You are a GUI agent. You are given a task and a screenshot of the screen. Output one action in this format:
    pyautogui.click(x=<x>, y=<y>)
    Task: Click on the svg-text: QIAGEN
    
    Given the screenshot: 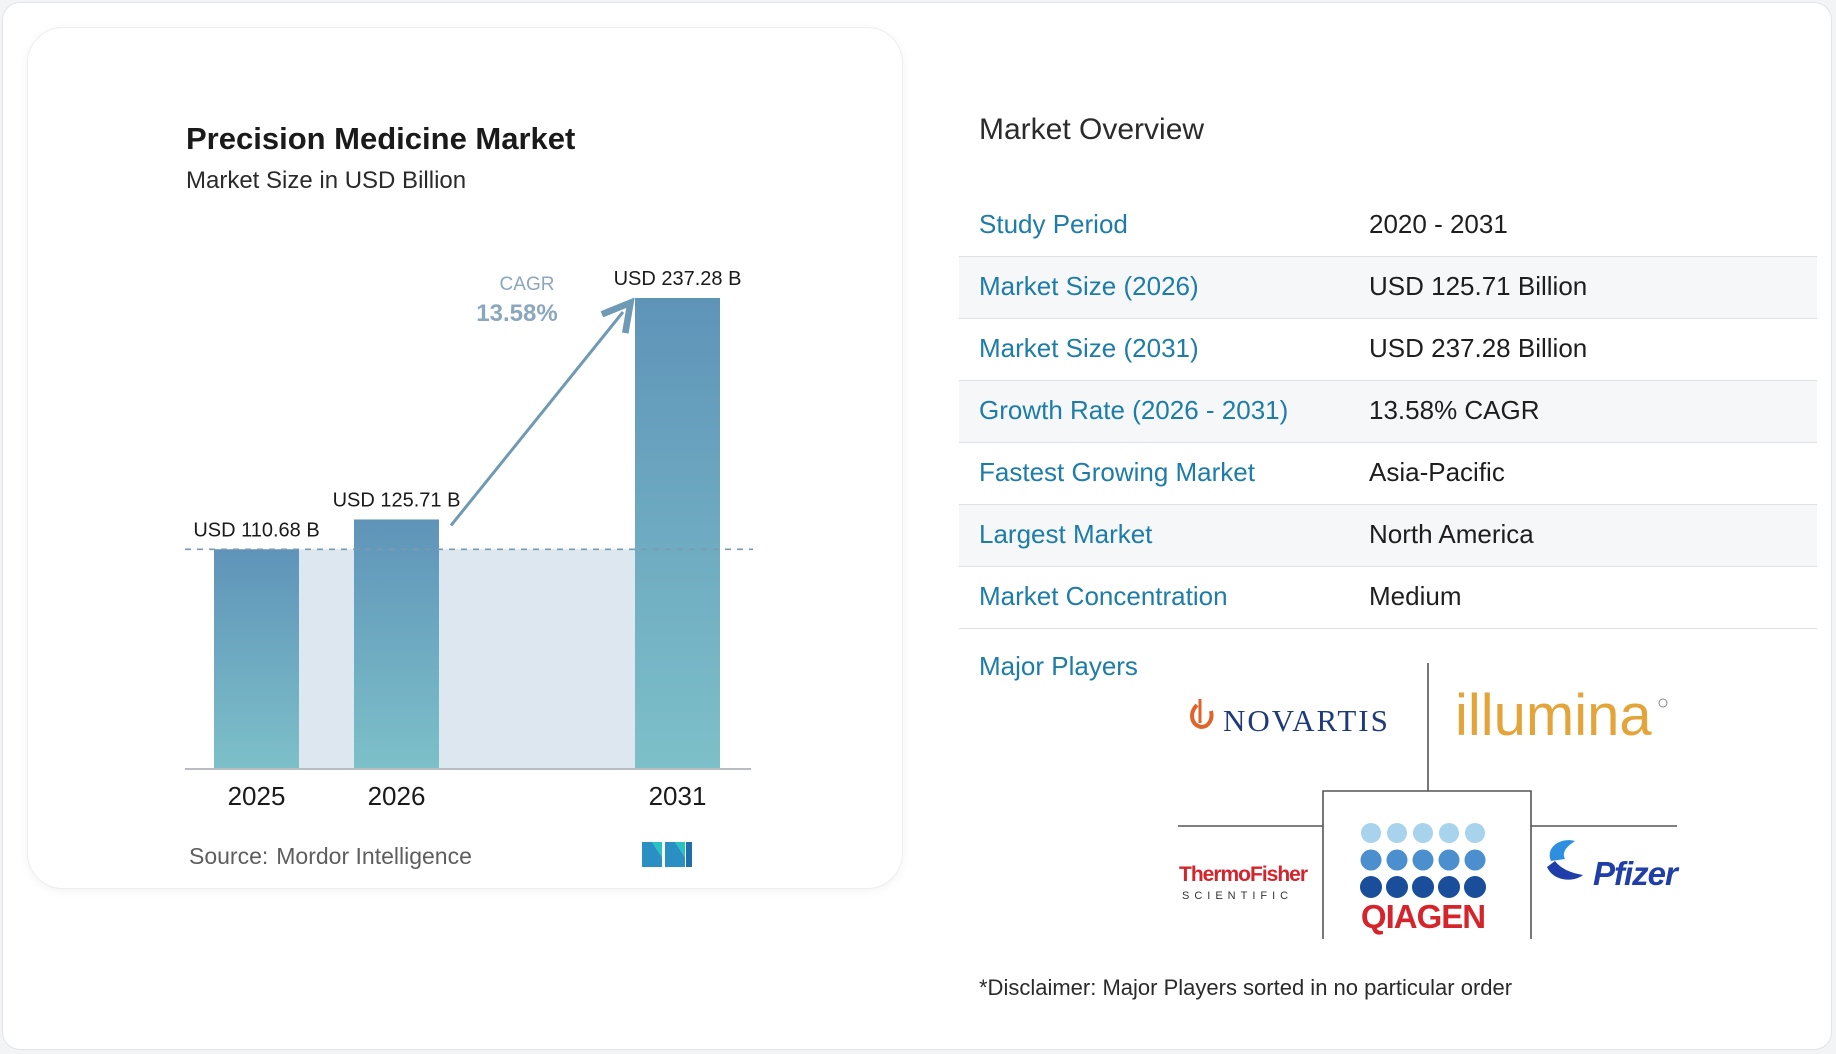 What is the action you would take?
    pyautogui.click(x=1423, y=916)
    